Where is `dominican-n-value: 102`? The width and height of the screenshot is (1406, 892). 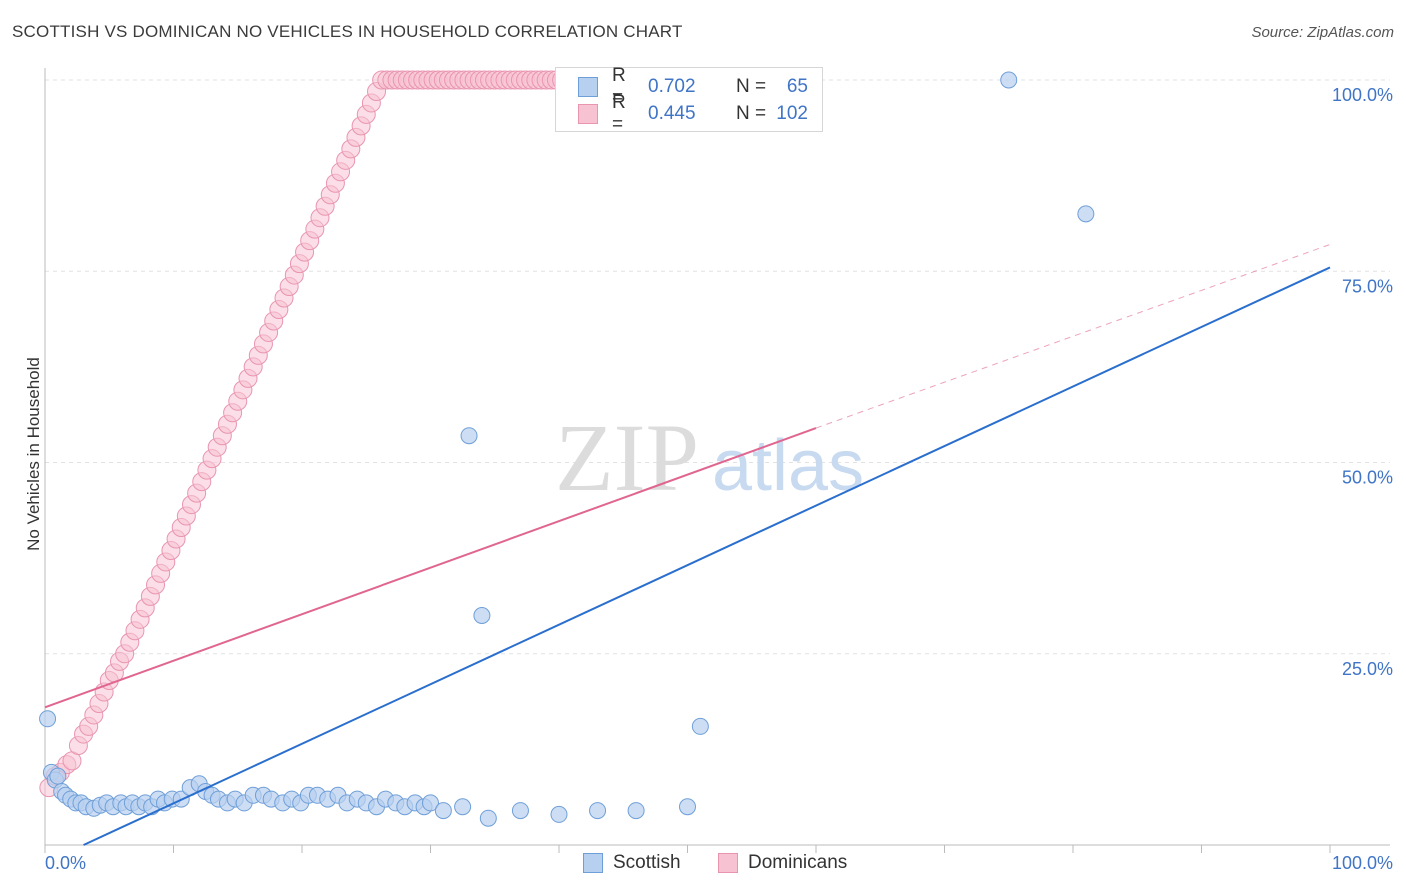
dominican-n-value: 102 is located at coordinates (792, 113).